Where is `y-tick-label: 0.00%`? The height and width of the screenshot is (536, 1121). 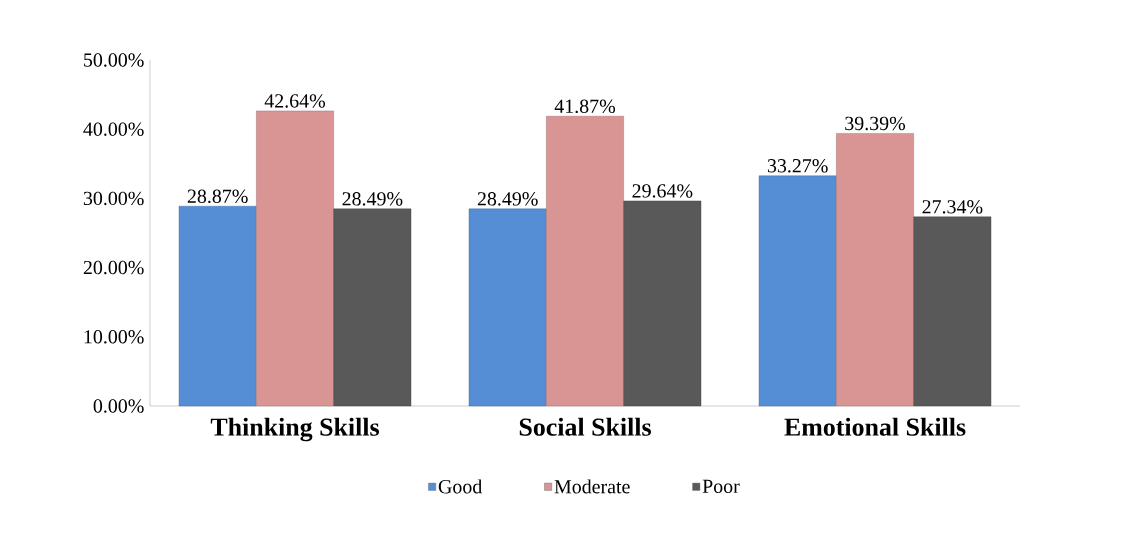
y-tick-label: 0.00% is located at coordinates (118, 406).